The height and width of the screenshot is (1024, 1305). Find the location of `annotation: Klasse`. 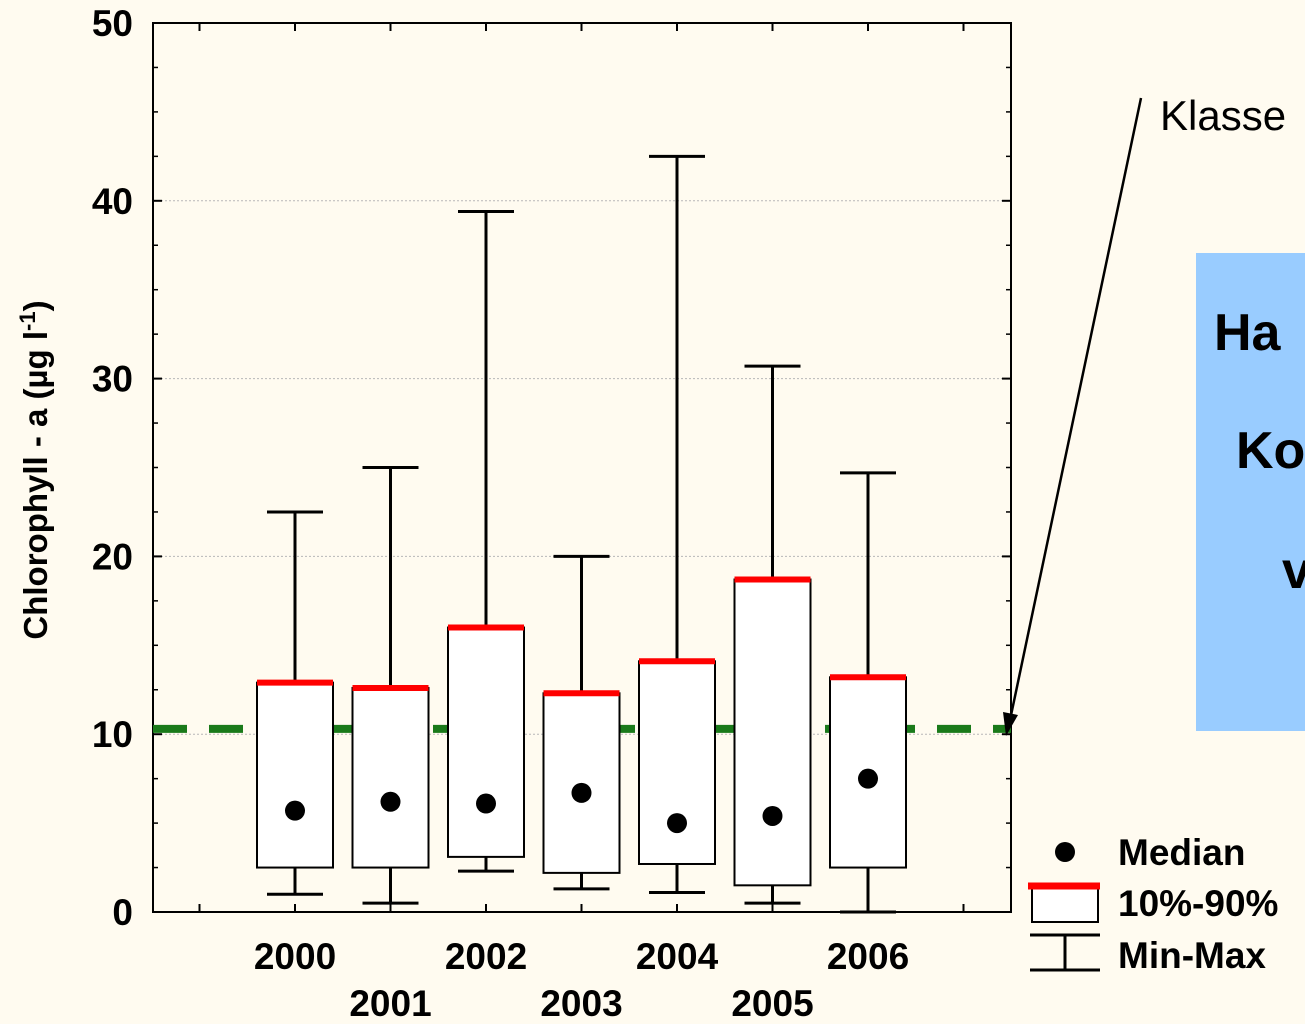

annotation: Klasse is located at coordinates (1144, 414).